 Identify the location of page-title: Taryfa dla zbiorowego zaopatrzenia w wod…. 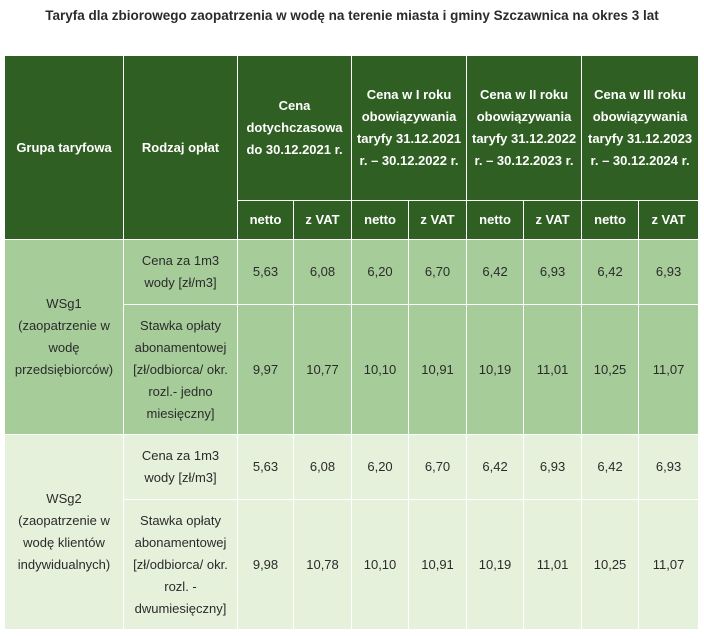
(352, 15).